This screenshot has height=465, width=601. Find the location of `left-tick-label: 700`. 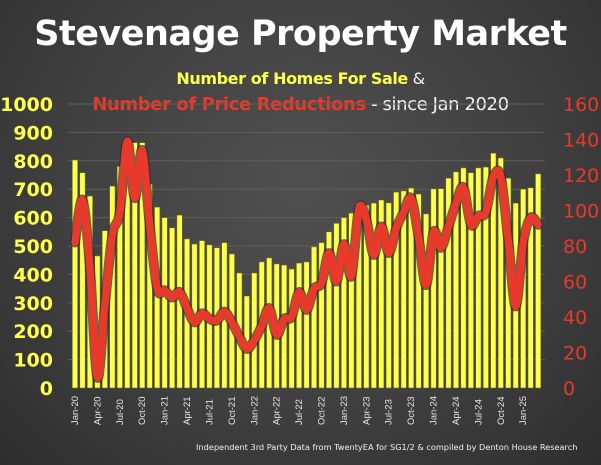

left-tick-label: 700 is located at coordinates (33, 190).